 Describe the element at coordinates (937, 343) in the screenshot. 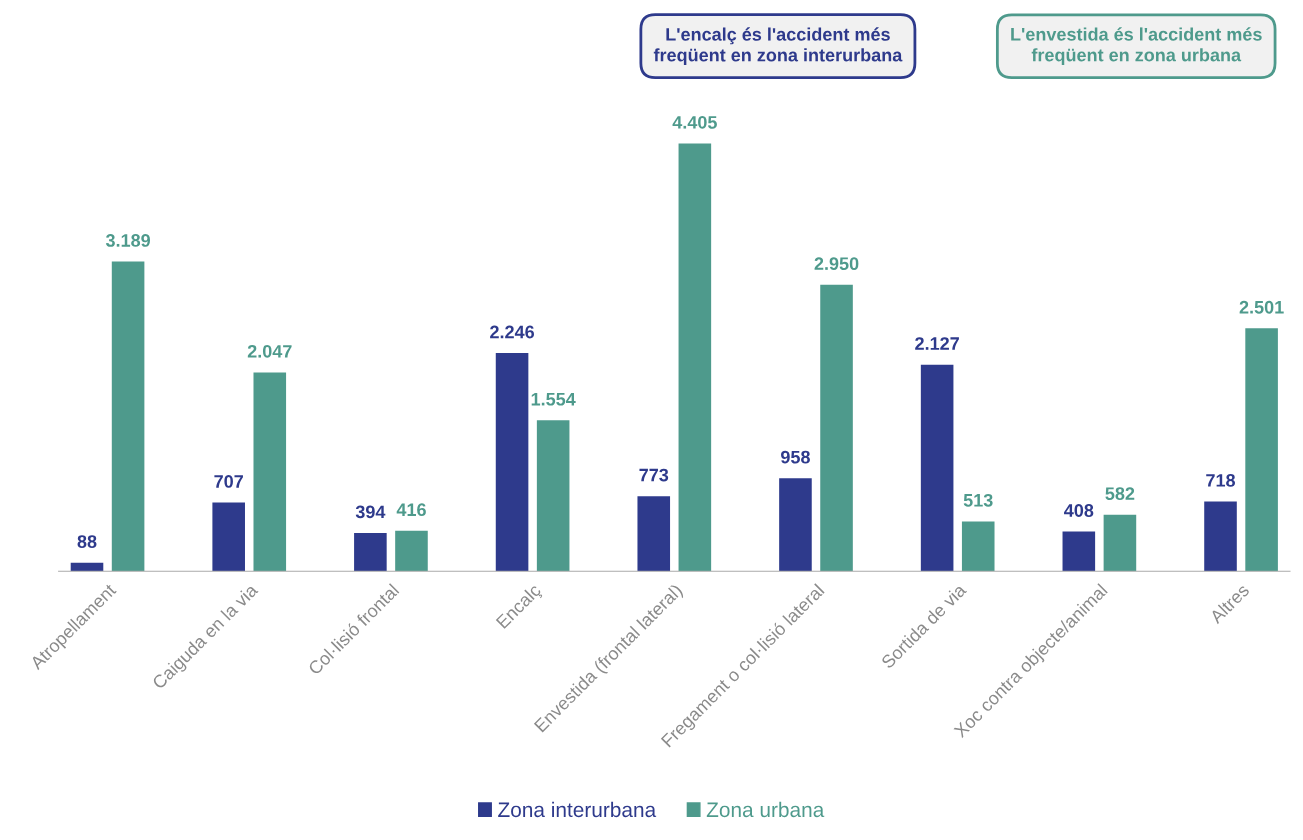

I see `data-label: 2.127` at that location.